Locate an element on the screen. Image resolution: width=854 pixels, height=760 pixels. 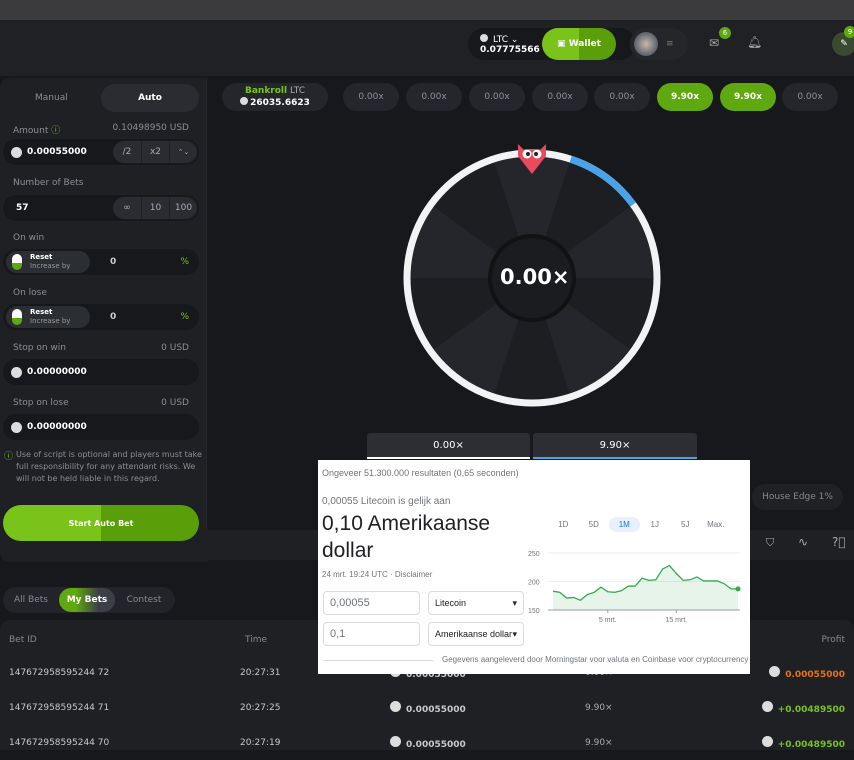
timestamp: 24 mrt. 19:24 UTC · Disclaimer is located at coordinates (377, 574).